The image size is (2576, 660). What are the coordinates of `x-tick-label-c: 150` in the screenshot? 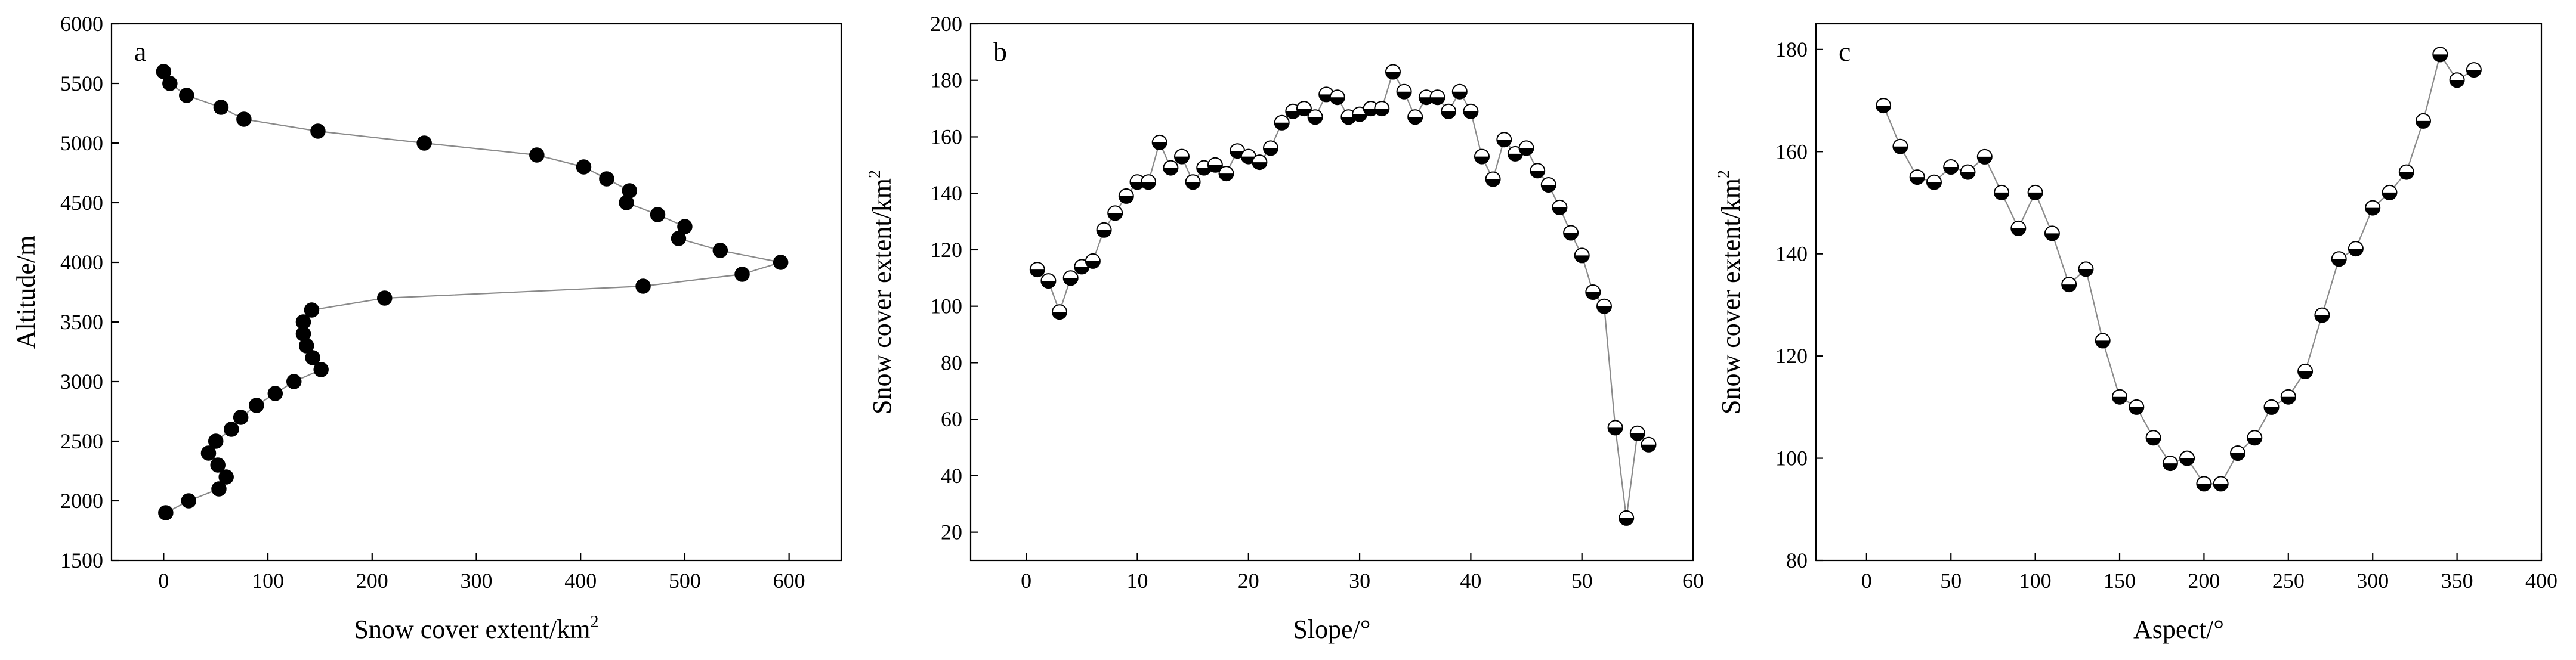 It's located at (2120, 581).